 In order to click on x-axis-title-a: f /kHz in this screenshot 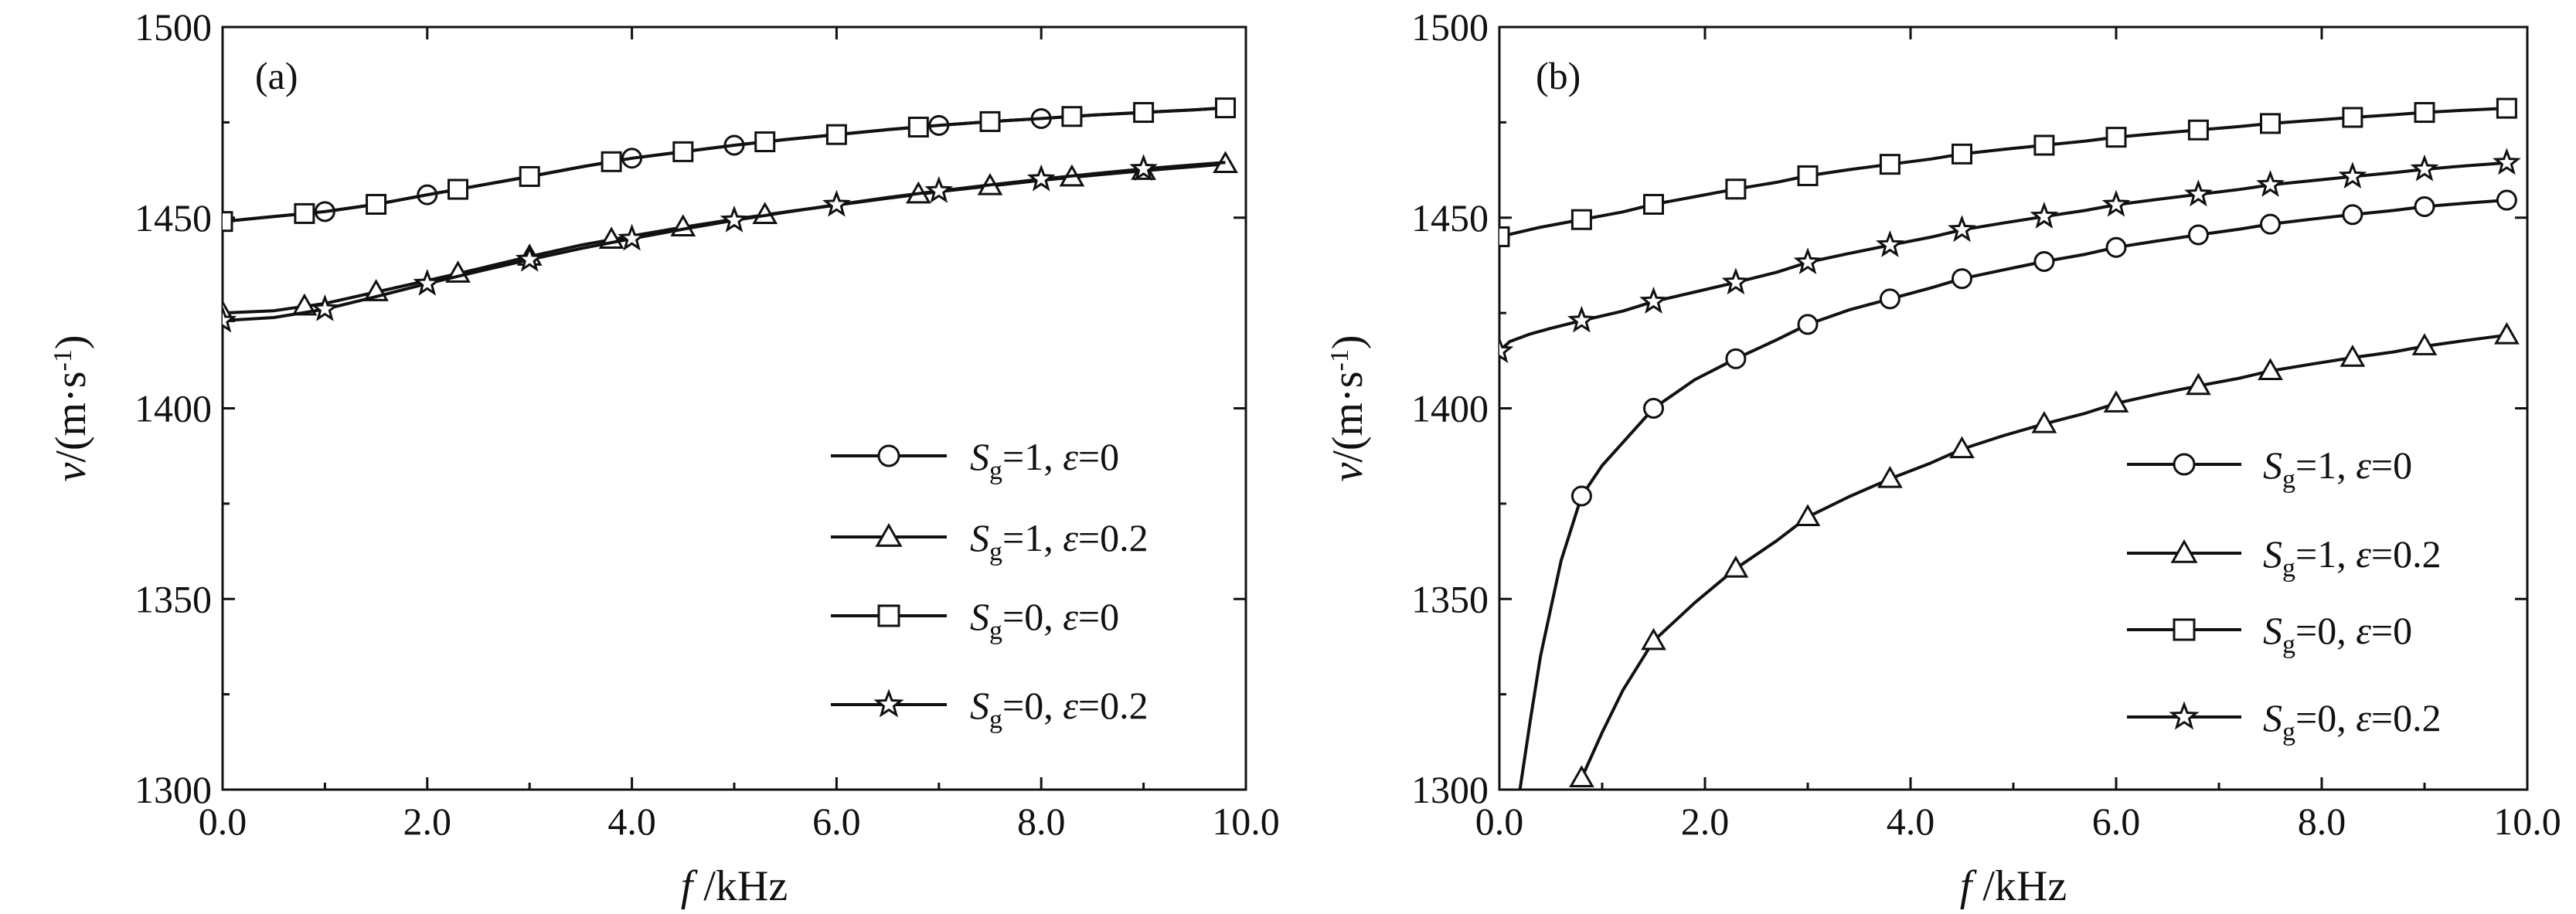, I will do `click(734, 886)`.